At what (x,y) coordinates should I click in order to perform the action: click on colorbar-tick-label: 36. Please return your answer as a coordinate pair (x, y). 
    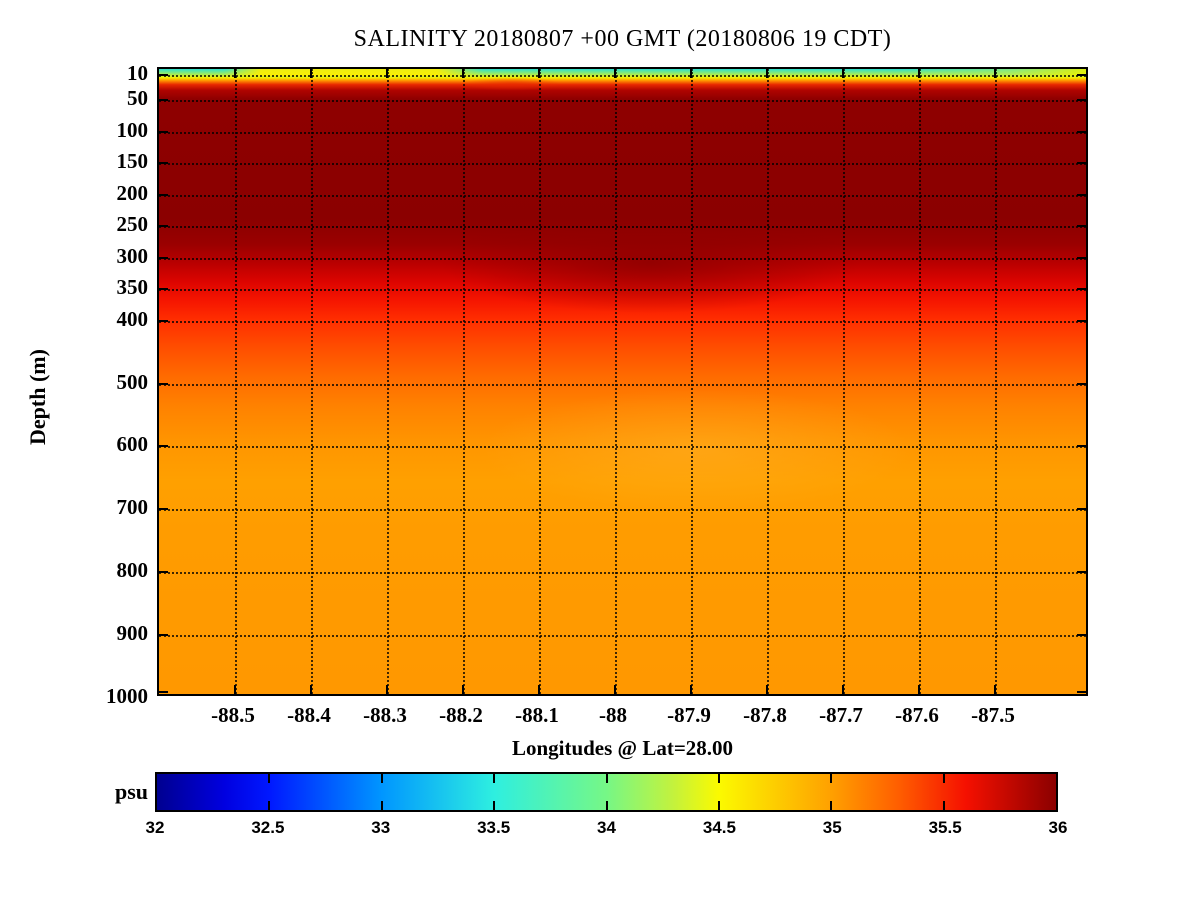
    Looking at the image, I should click on (1058, 827).